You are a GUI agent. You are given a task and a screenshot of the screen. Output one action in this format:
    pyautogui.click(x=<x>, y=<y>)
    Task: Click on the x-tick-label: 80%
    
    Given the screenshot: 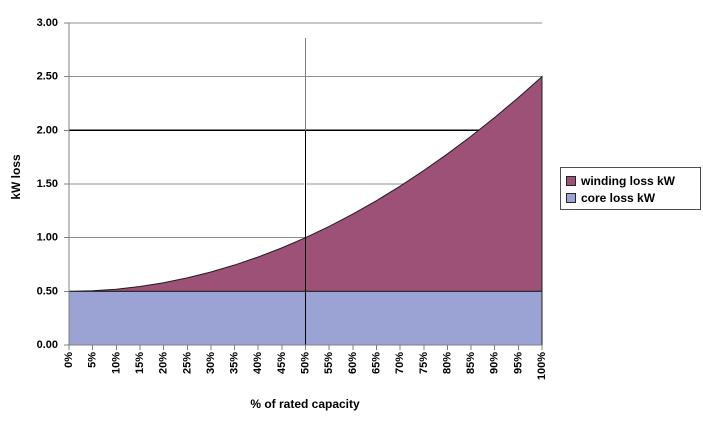 What is the action you would take?
    pyautogui.click(x=447, y=363)
    